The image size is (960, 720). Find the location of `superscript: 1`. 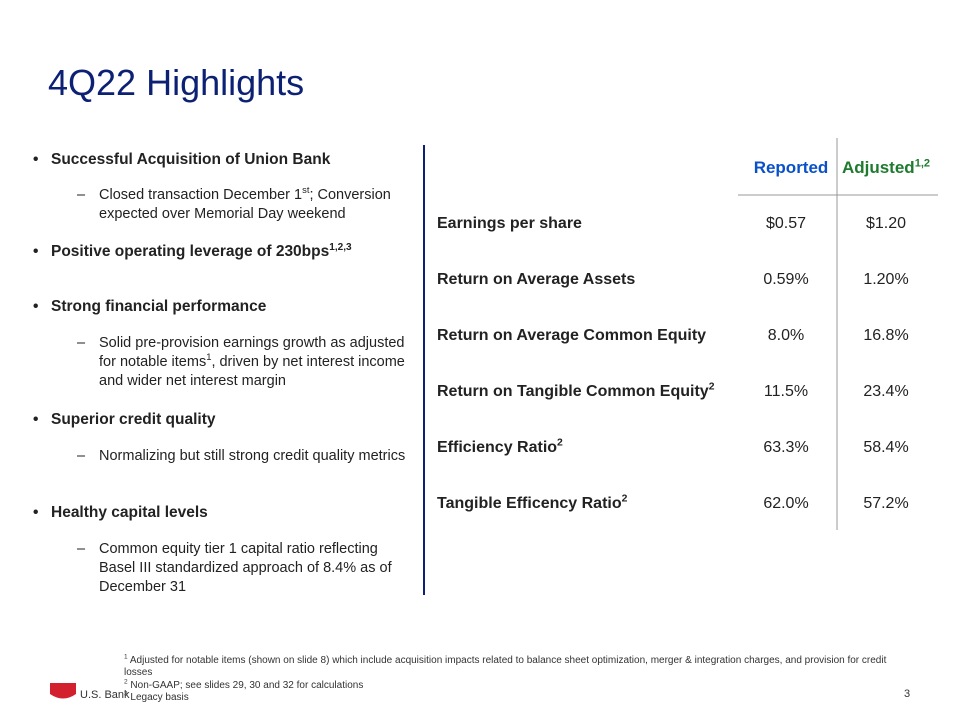

superscript: 1 is located at coordinates (209, 357).